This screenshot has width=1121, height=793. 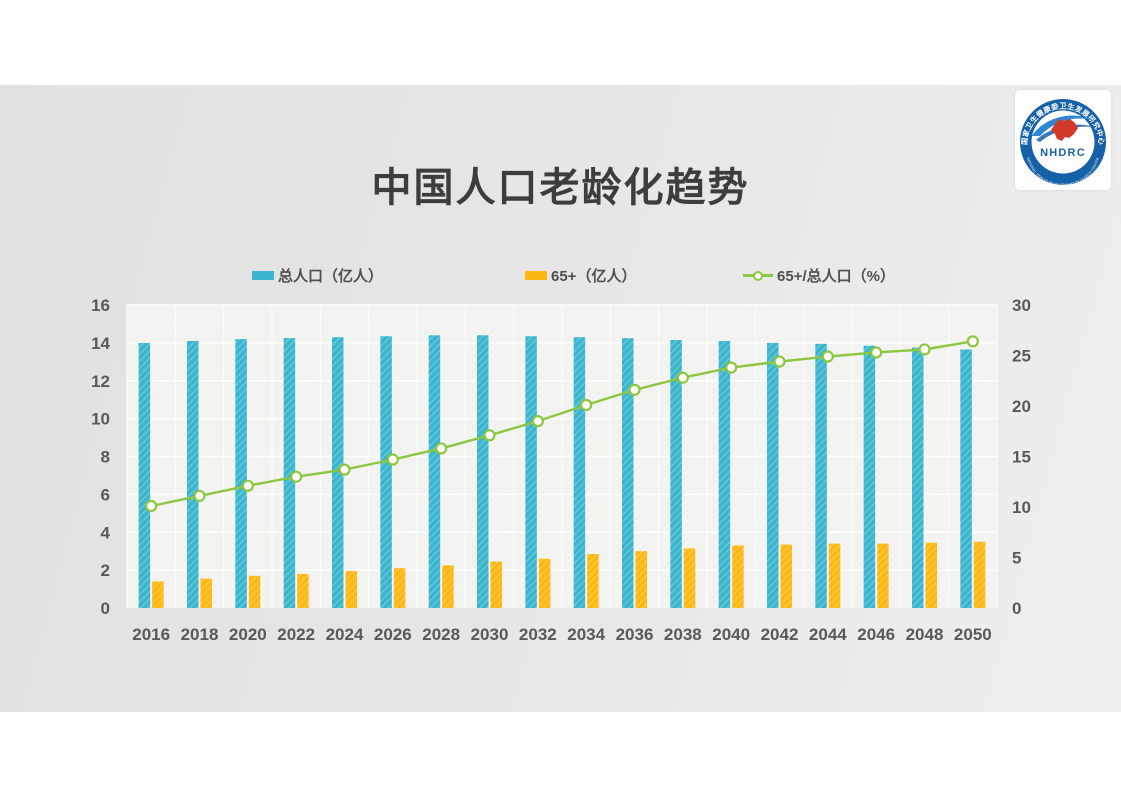 I want to click on x-axis-label: 2020, so click(x=248, y=634).